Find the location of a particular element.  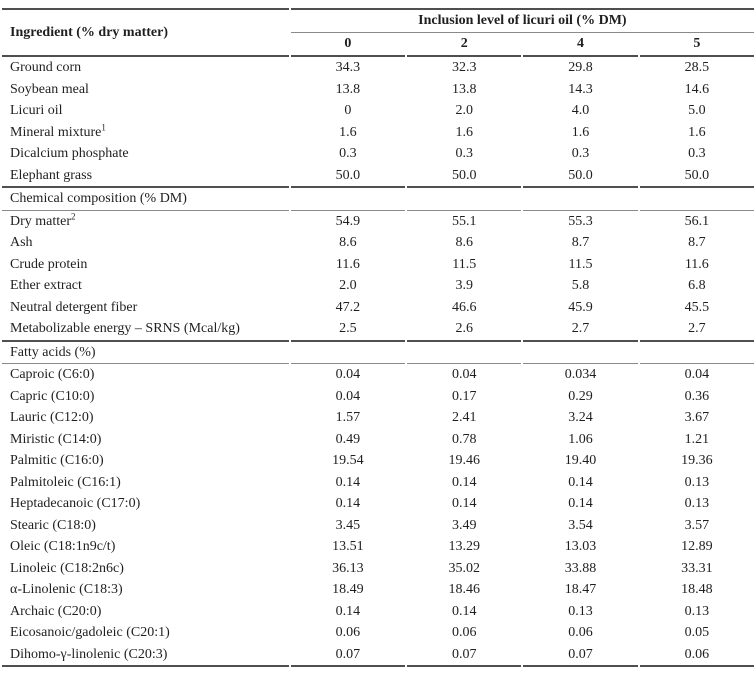

value-cell: 2.6 is located at coordinates (464, 330).